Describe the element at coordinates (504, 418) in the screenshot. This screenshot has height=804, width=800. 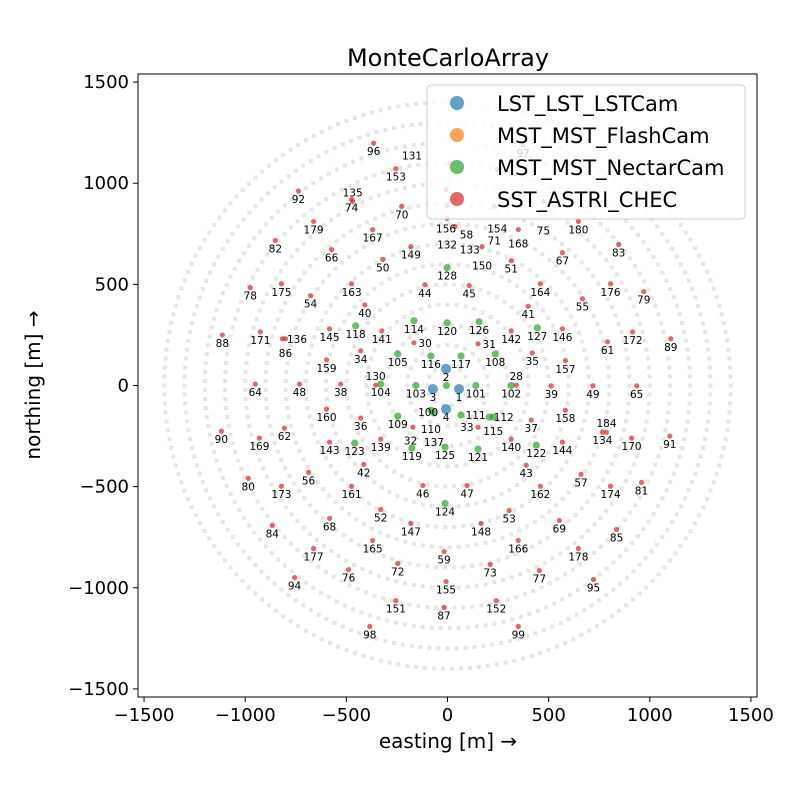
I see `telescope-label: 112` at that location.